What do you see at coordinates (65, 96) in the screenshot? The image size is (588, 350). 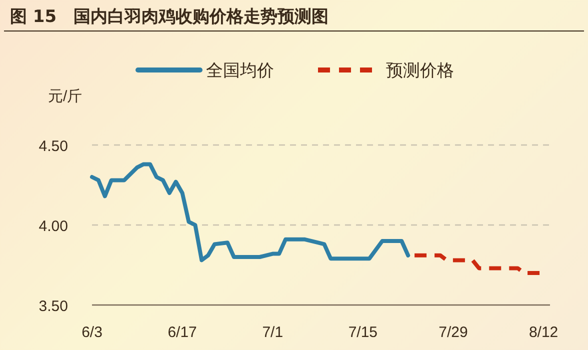 I see `y-axis-title: 元/斤` at bounding box center [65, 96].